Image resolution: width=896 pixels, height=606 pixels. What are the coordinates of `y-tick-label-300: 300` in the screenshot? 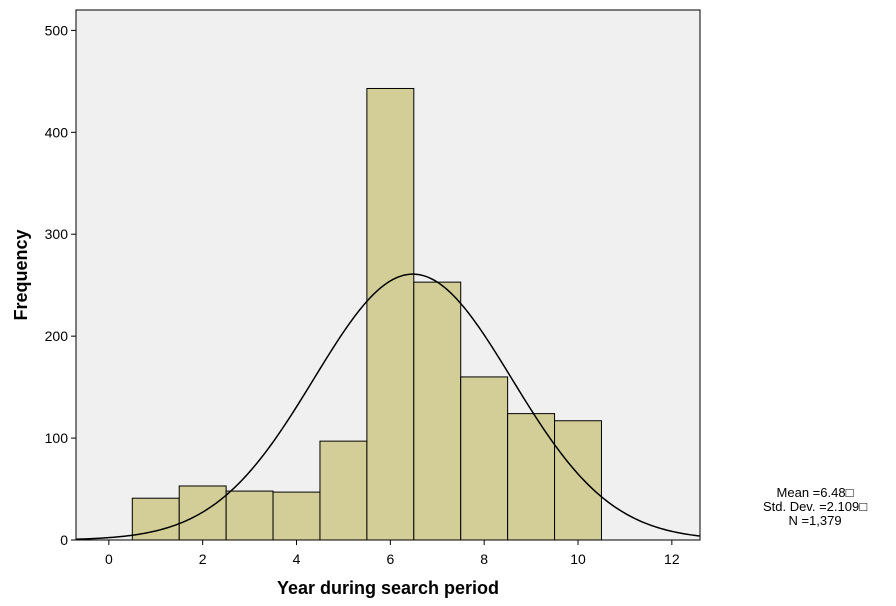 It's located at (57, 234).